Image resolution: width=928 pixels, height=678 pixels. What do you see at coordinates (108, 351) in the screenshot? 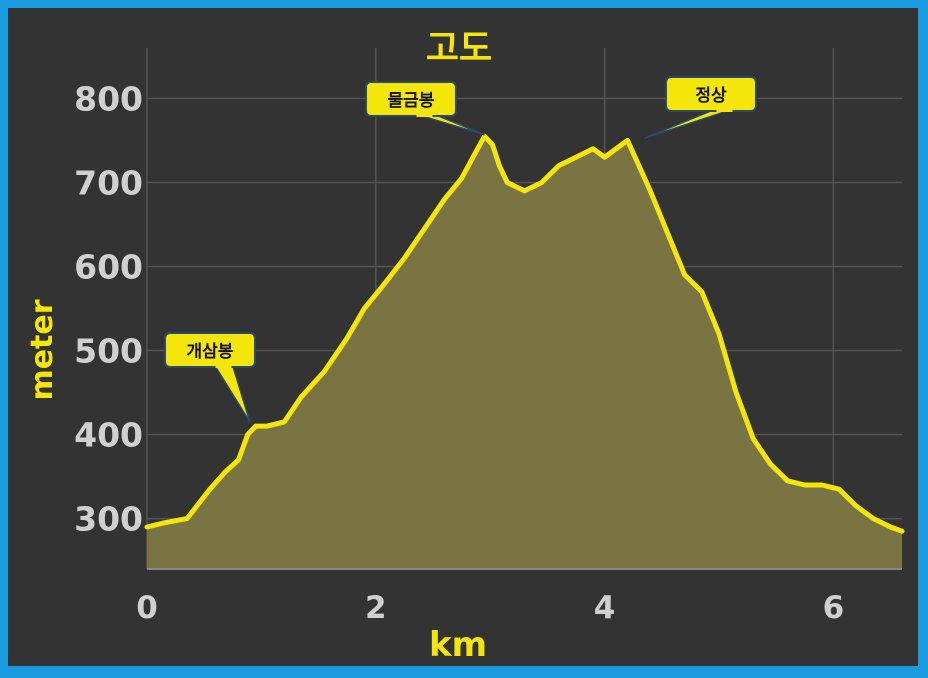
I see `y-tick-label: 500` at bounding box center [108, 351].